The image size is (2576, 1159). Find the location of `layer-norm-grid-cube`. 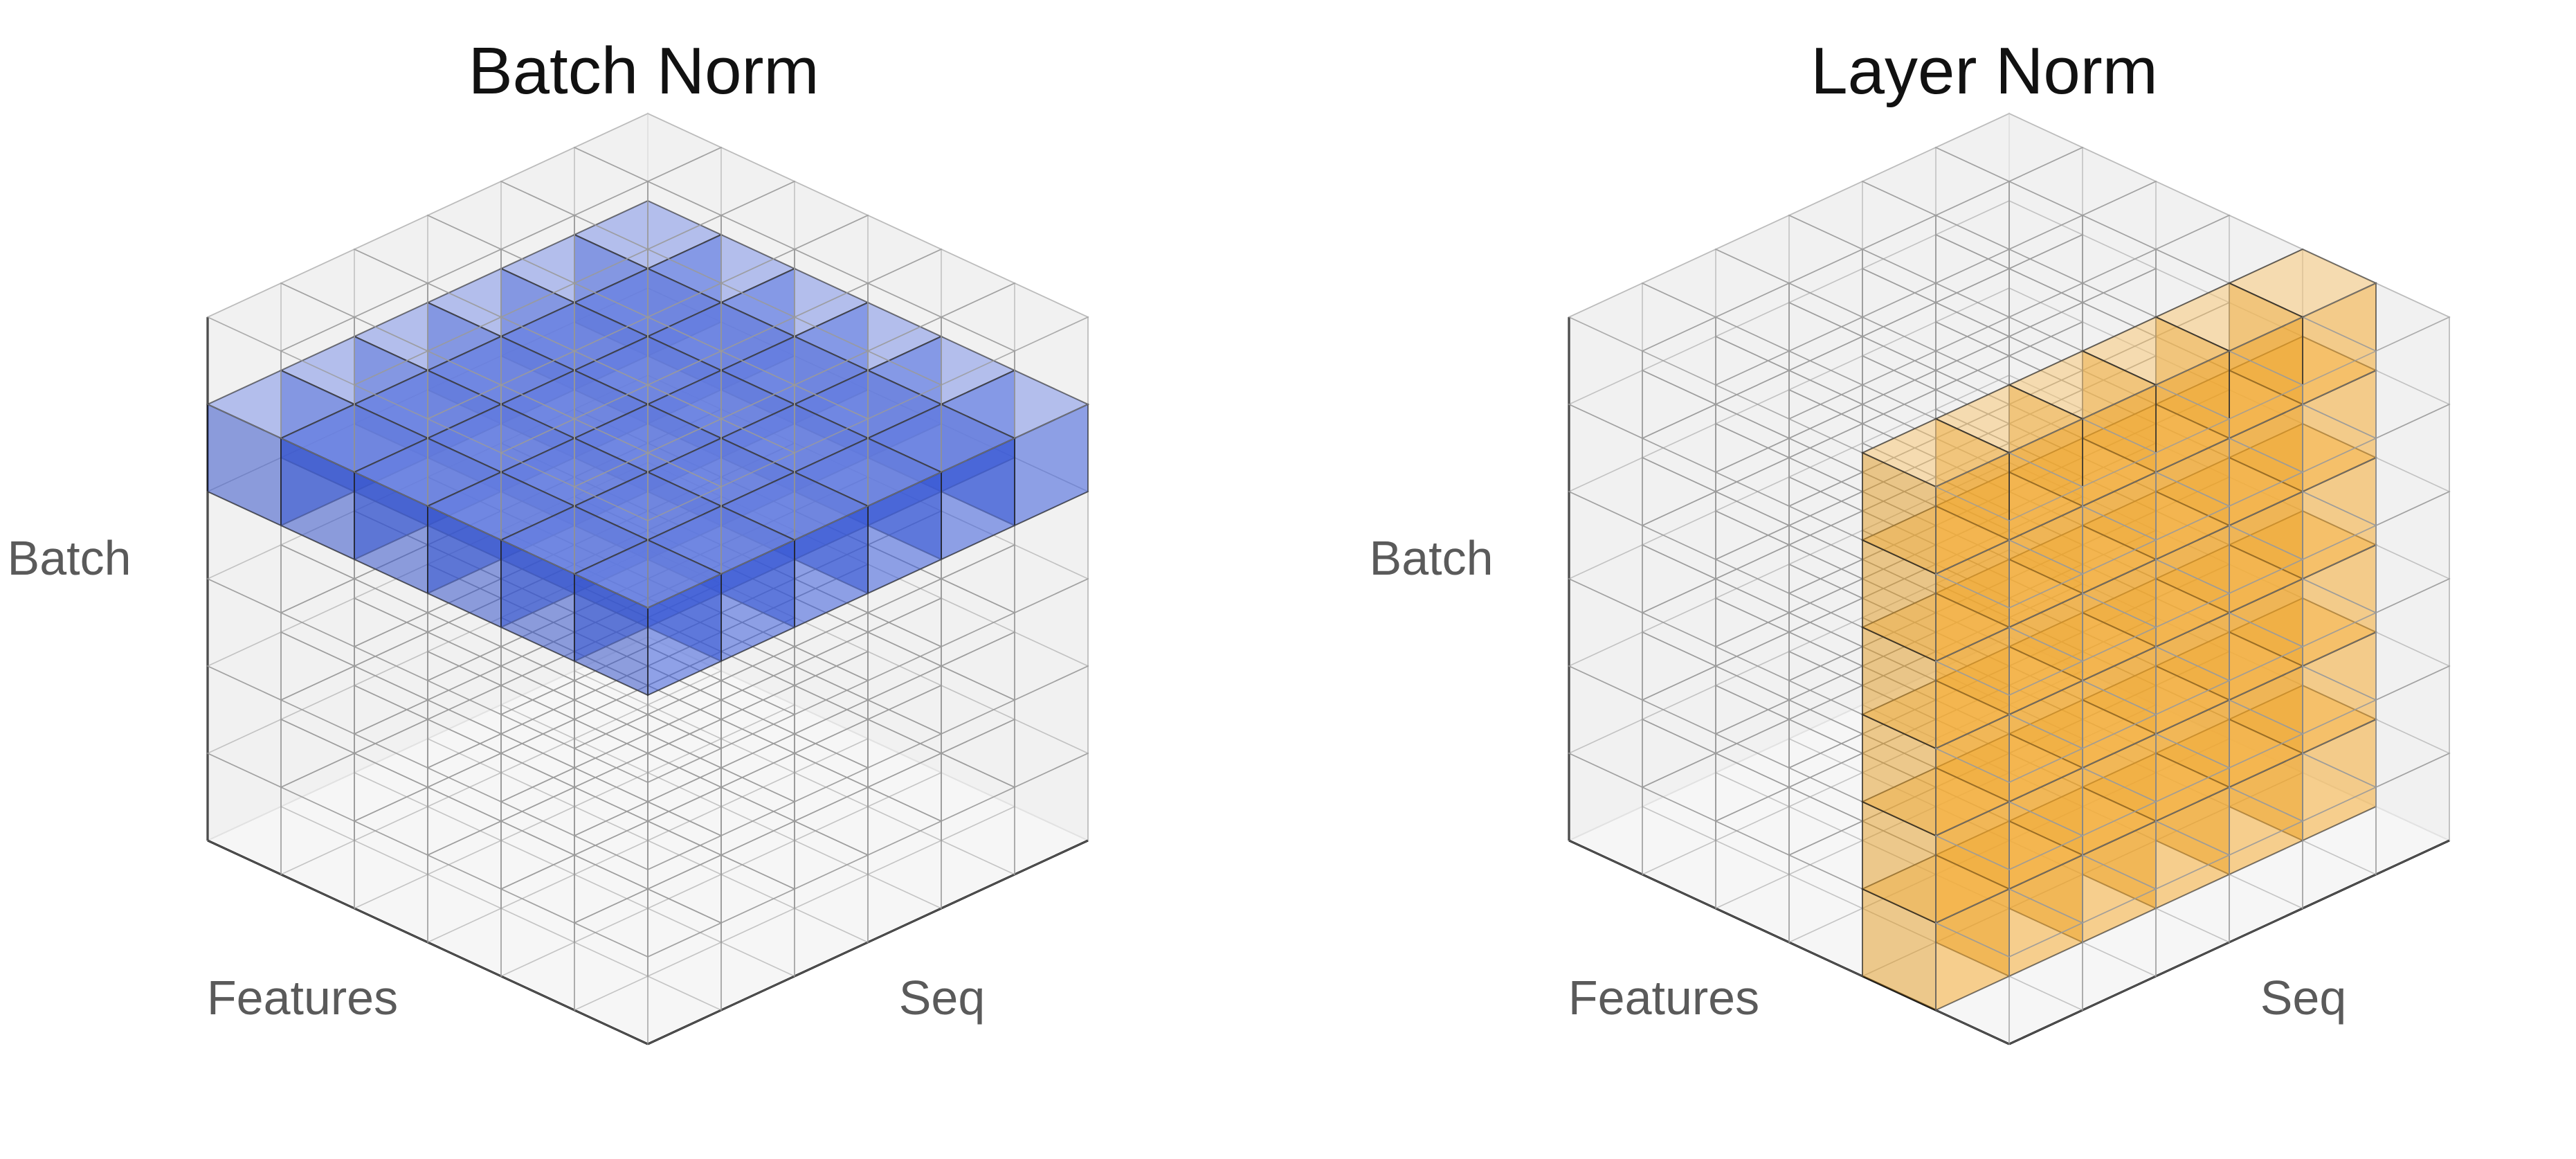

layer-norm-grid-cube is located at coordinates (2009, 530).